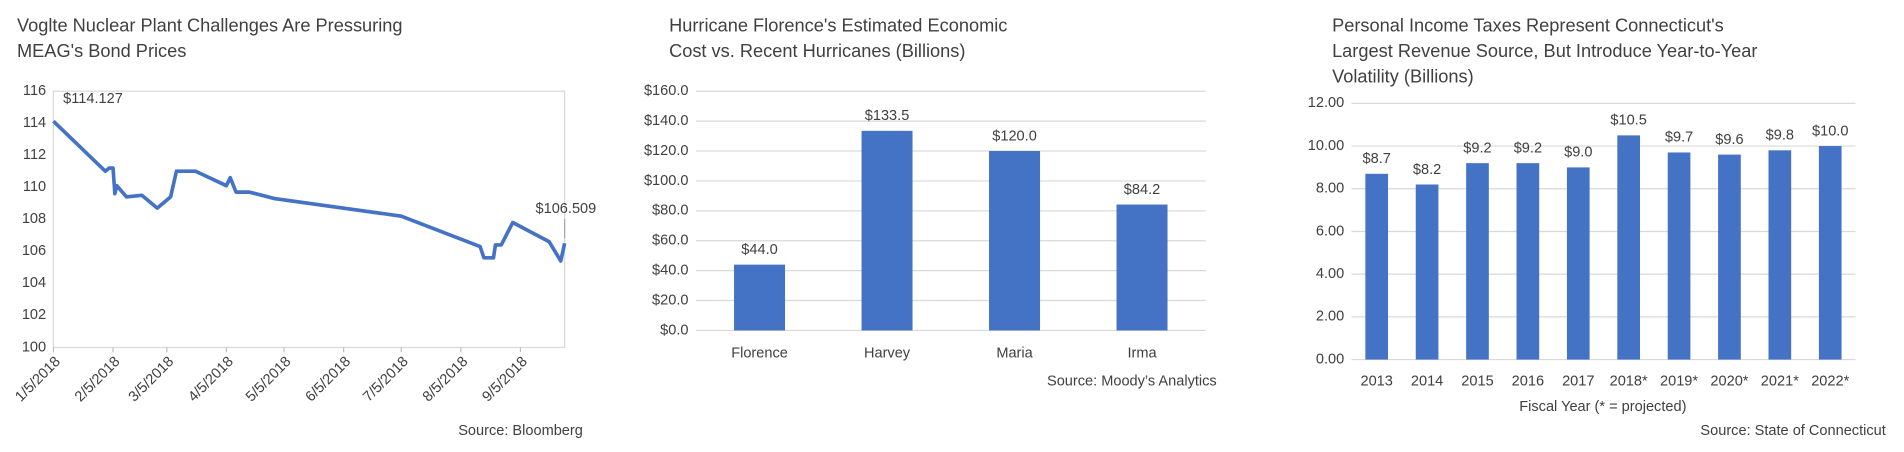  What do you see at coordinates (445, 379) in the screenshot?
I see `x-tick-label: 8/5/2018` at bounding box center [445, 379].